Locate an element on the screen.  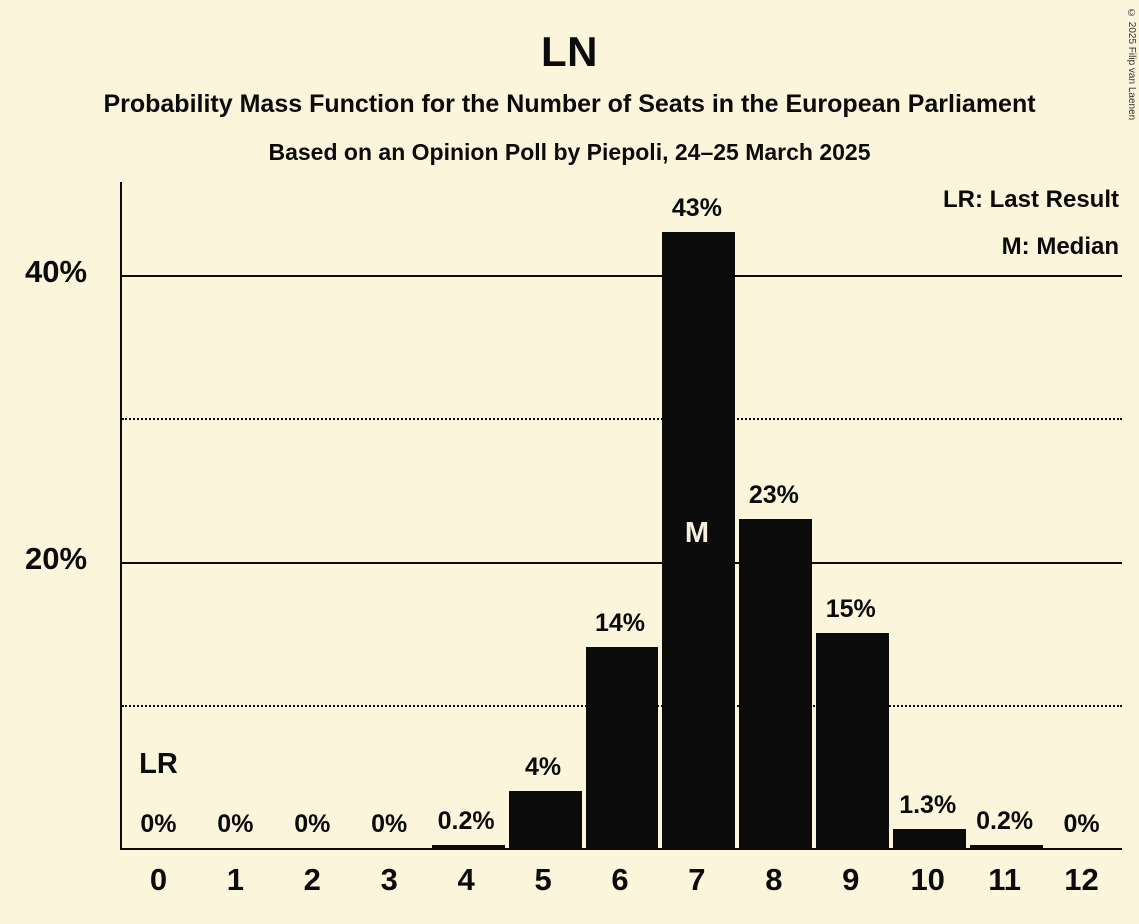
x-axis-label-3: 3 is located at coordinates (389, 879).